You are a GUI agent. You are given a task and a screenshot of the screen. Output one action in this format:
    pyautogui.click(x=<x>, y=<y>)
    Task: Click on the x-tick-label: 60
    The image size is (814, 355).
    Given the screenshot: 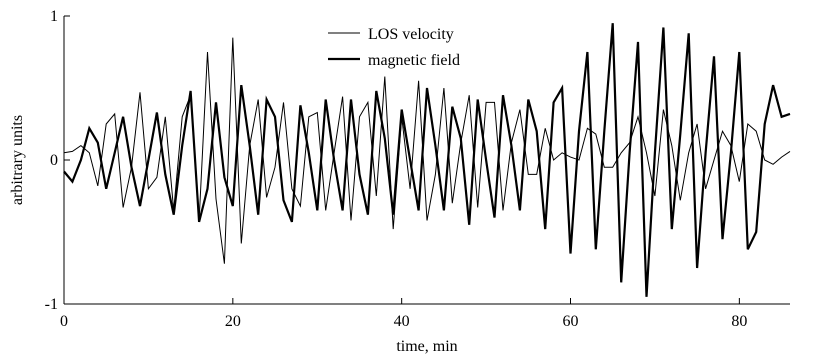 What is the action you would take?
    pyautogui.click(x=571, y=321)
    